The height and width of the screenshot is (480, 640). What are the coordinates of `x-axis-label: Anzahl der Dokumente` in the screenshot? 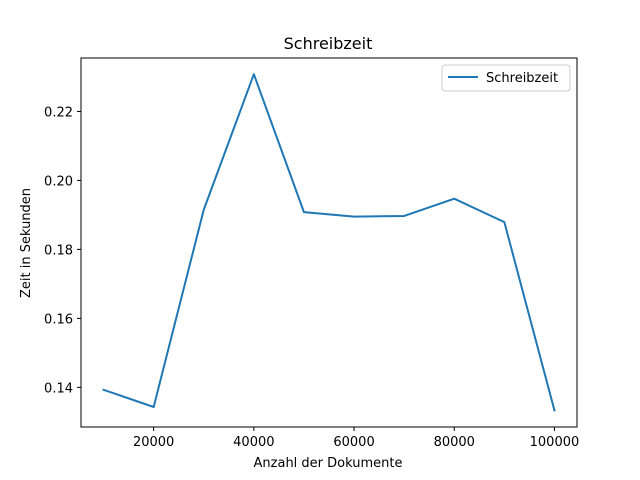 It's located at (328, 463).